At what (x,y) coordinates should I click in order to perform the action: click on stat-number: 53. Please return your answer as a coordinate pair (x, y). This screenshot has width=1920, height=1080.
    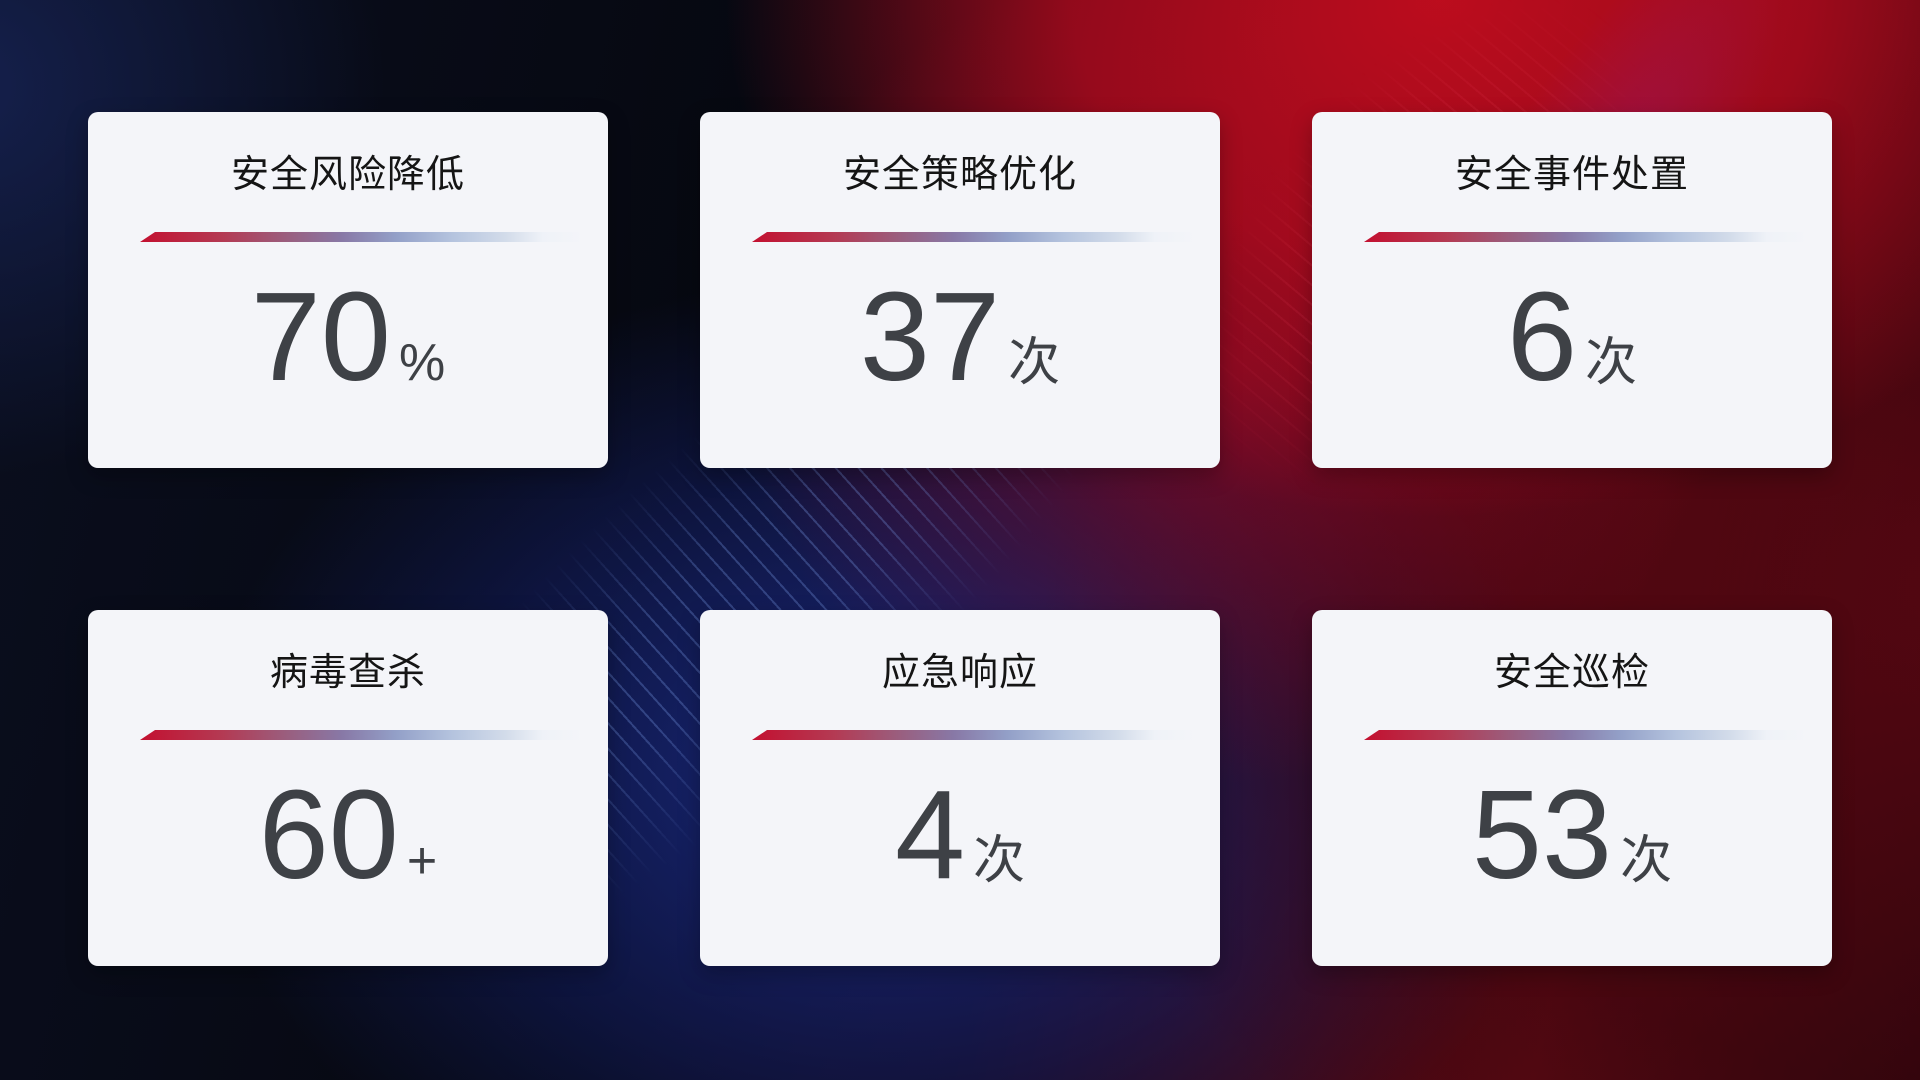
    Looking at the image, I should click on (1542, 834).